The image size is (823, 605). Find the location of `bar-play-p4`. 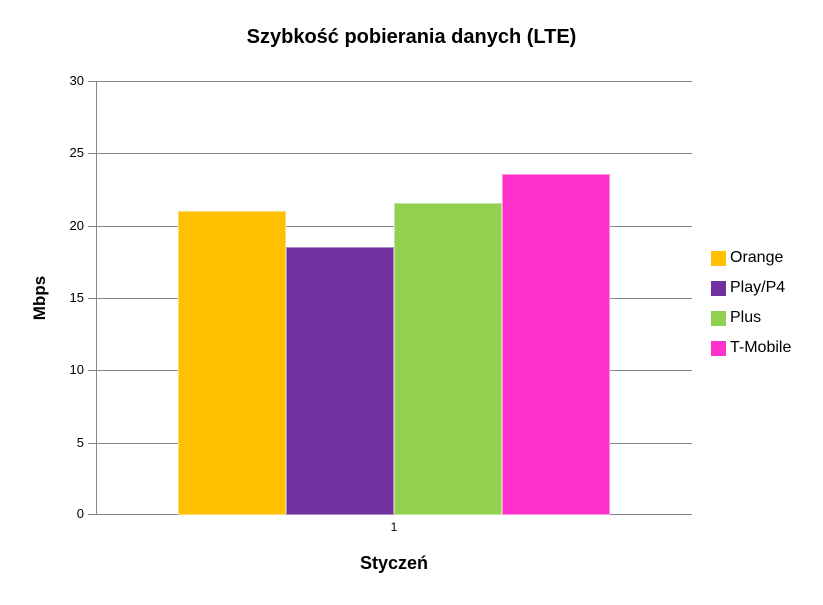

bar-play-p4 is located at coordinates (340, 381).